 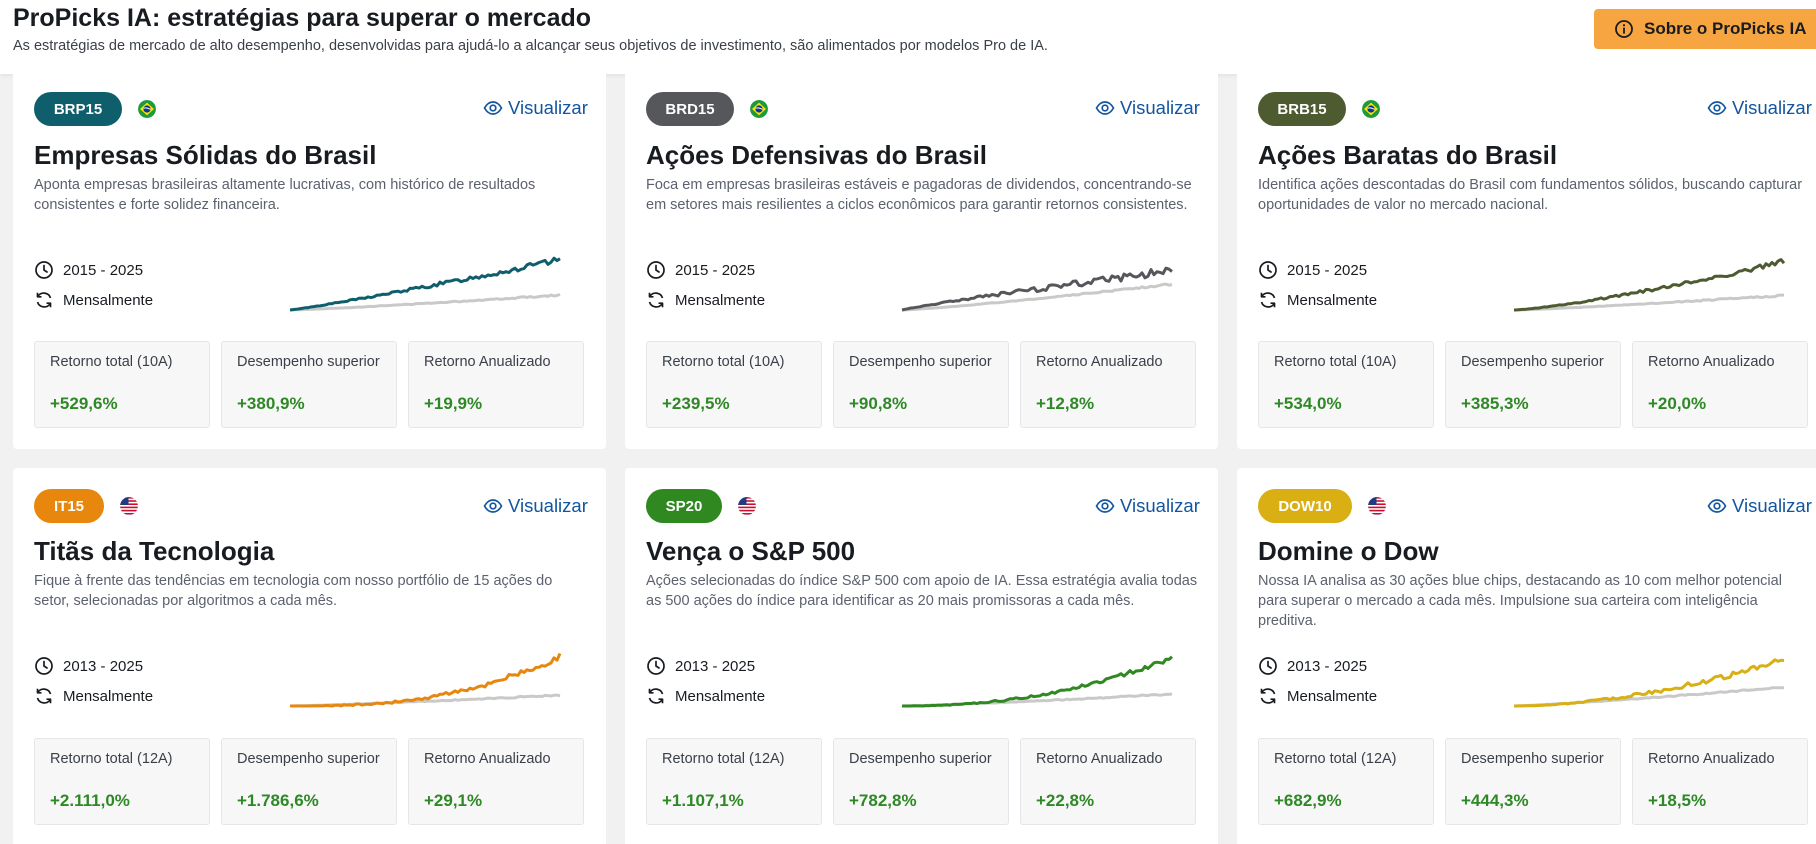 I want to click on strategy-title: Ações Defensivas do Brasil, so click(x=817, y=155).